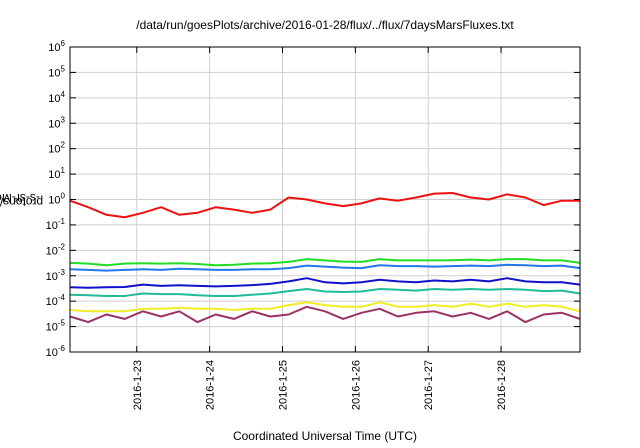  What do you see at coordinates (56, 148) in the screenshot?
I see `y-tick-label: 10²` at bounding box center [56, 148].